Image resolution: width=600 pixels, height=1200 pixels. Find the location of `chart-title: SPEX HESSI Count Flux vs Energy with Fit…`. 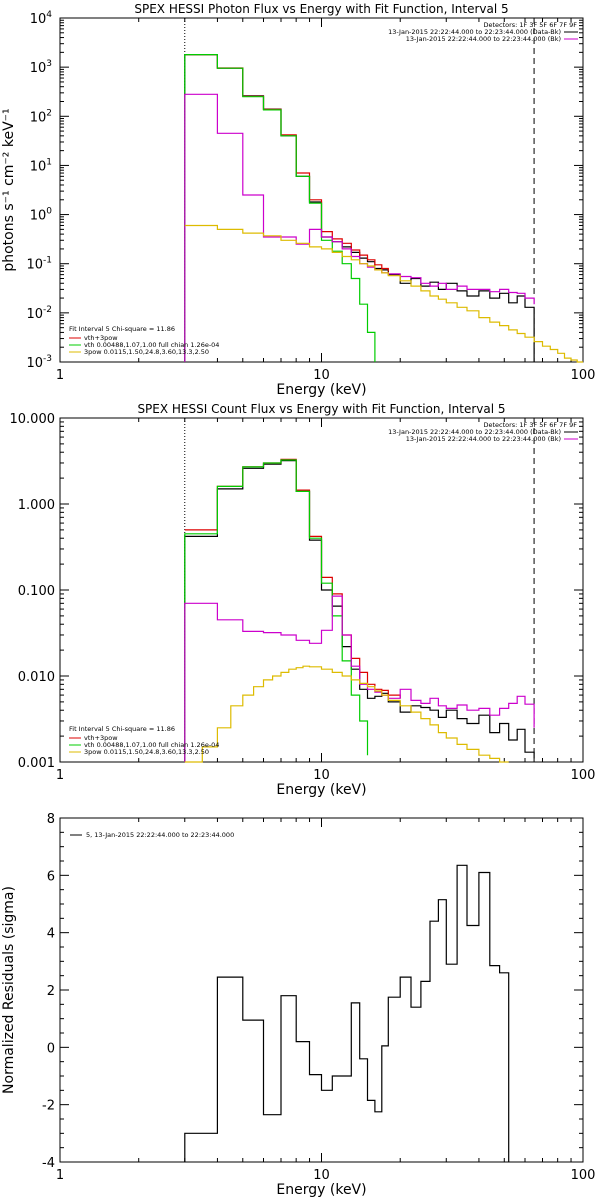

chart-title: SPEX HESSI Count Flux vs Energy with Fit… is located at coordinates (321, 409).